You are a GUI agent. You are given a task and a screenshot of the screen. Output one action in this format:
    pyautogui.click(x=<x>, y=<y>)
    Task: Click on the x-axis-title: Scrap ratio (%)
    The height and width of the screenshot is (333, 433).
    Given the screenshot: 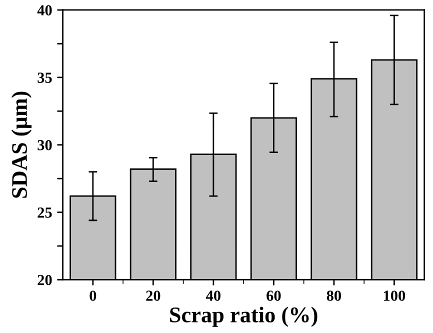 What is the action you would take?
    pyautogui.click(x=244, y=316)
    